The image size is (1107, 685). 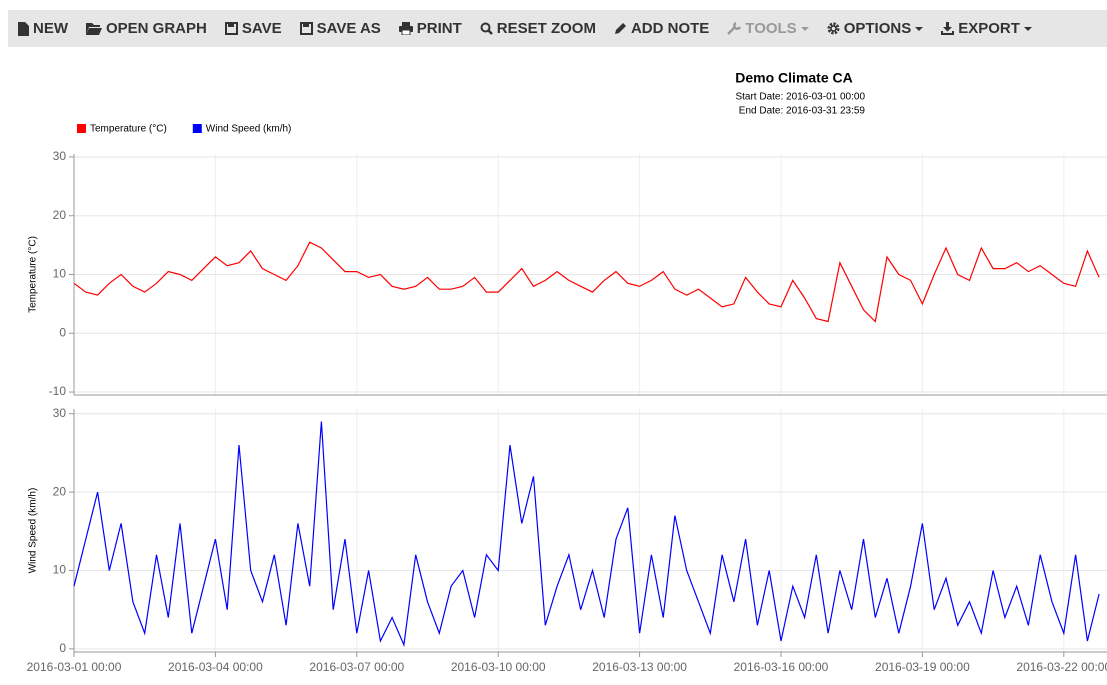 I want to click on save-button: SAVE, so click(x=253, y=28).